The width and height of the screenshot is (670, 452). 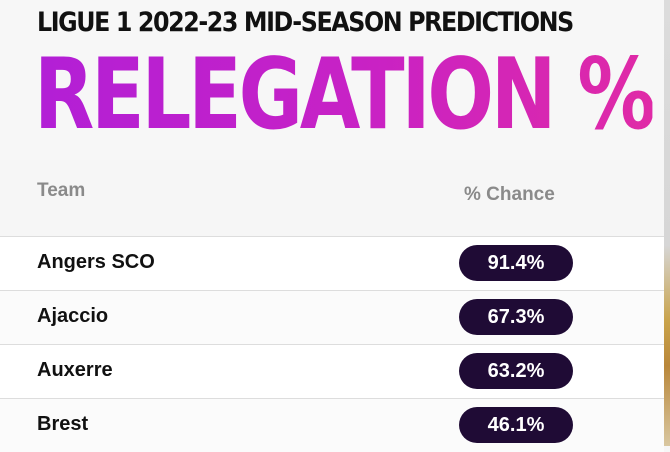 I want to click on chance-value: 91.4%, so click(x=516, y=263).